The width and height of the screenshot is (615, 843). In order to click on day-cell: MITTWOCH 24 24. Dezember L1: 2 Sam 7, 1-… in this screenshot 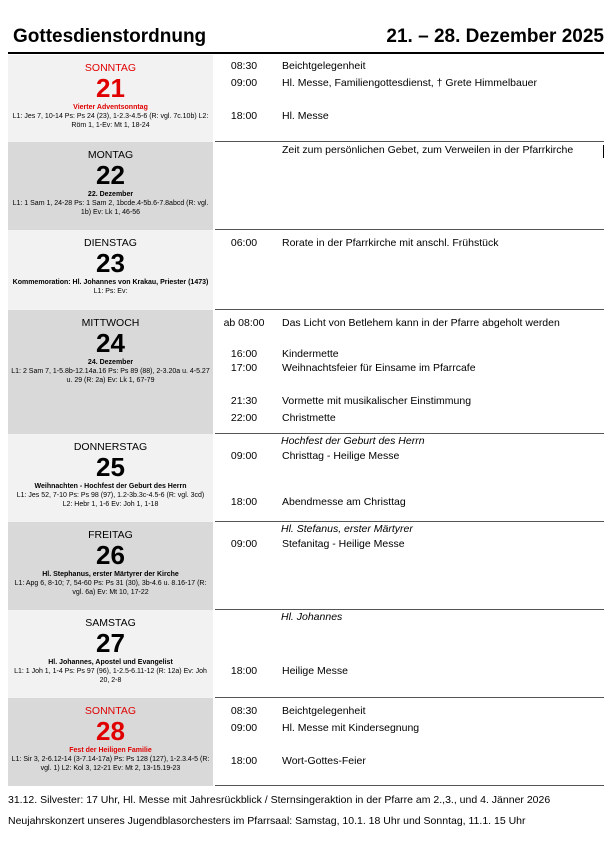, I will do `click(110, 372)`.